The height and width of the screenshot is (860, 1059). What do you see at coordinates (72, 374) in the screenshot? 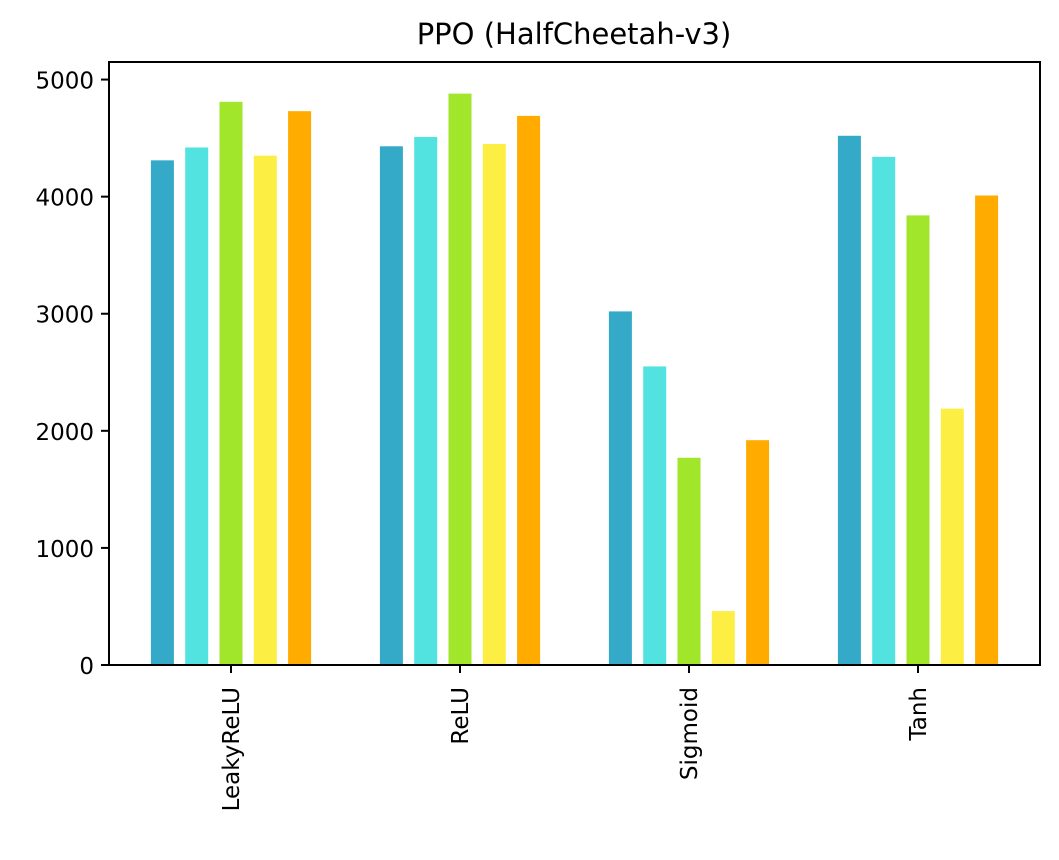
I see `y-axis-ticks: 0 1000 2000 3000 4000 5000` at bounding box center [72, 374].